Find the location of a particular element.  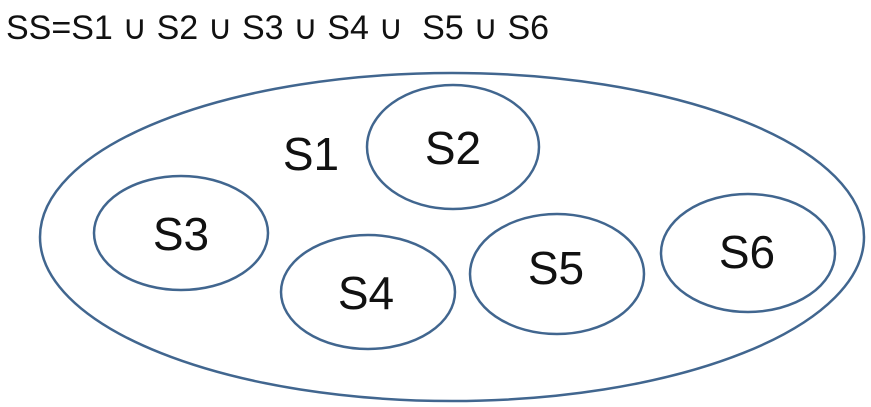

ellipse-s6 is located at coordinates (748, 253).